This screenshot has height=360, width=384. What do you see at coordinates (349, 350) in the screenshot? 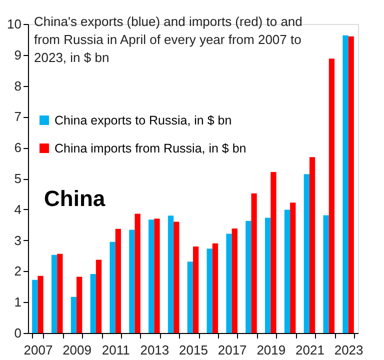
I see `x-tick-label: 2023` at bounding box center [349, 350].